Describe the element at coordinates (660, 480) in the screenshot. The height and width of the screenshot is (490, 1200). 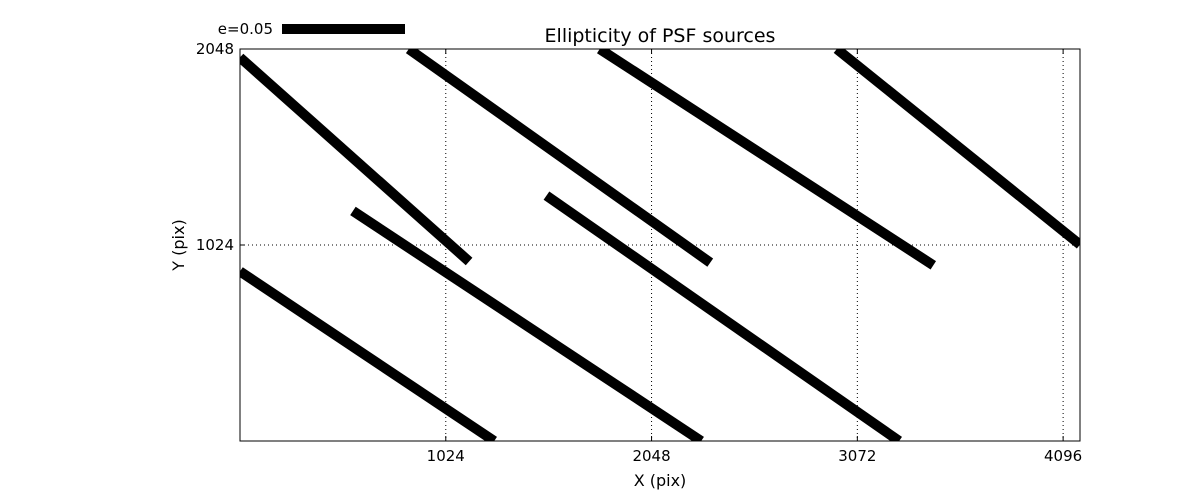
I see `x-axis-label: X (pix)` at that location.